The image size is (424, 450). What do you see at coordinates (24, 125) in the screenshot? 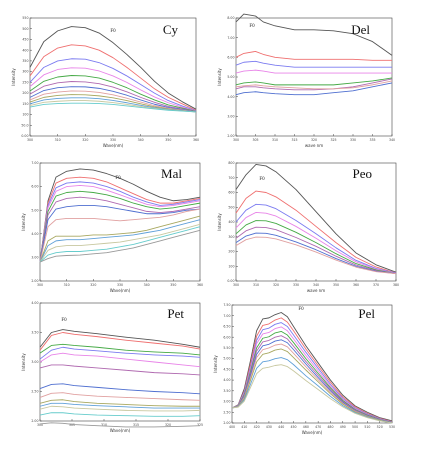
I see `y-tick-label: 50.0` at bounding box center [24, 125].